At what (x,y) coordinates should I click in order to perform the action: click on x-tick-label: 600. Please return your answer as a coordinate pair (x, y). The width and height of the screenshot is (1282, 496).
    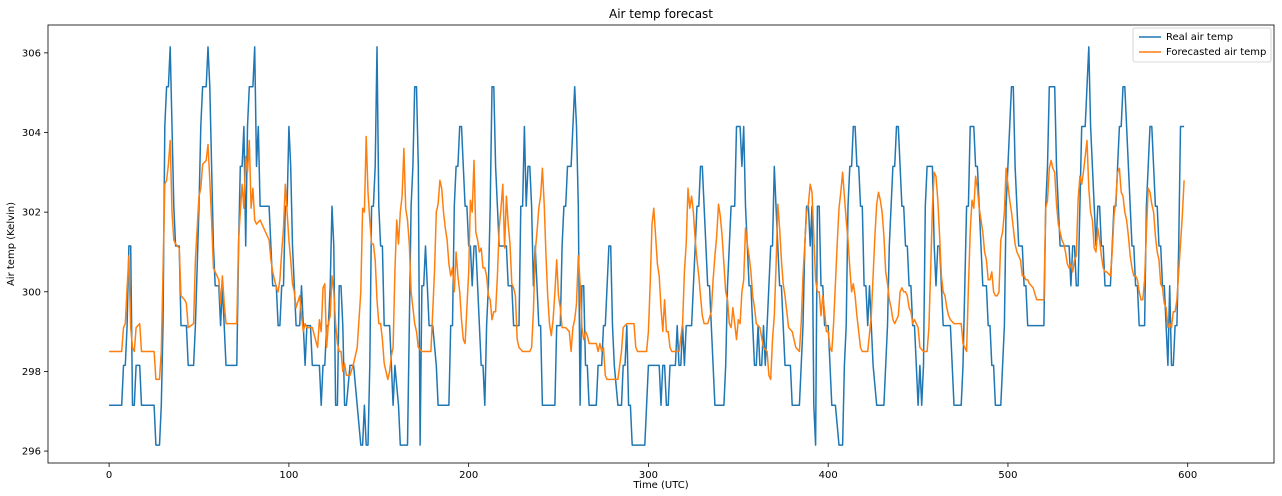
    Looking at the image, I should click on (1187, 475).